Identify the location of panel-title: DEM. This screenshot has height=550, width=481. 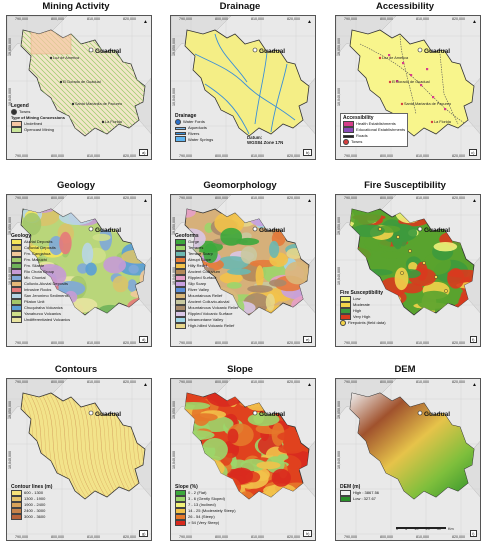
(405, 369).